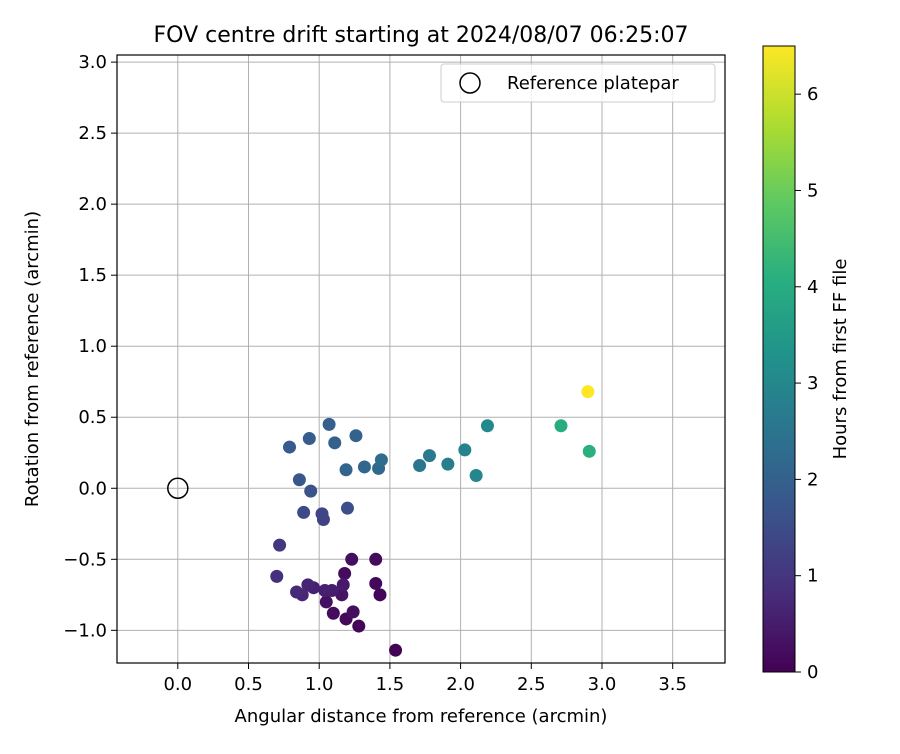 The width and height of the screenshot is (900, 754). I want to click on y-tick-label: −0.5, so click(85, 559).